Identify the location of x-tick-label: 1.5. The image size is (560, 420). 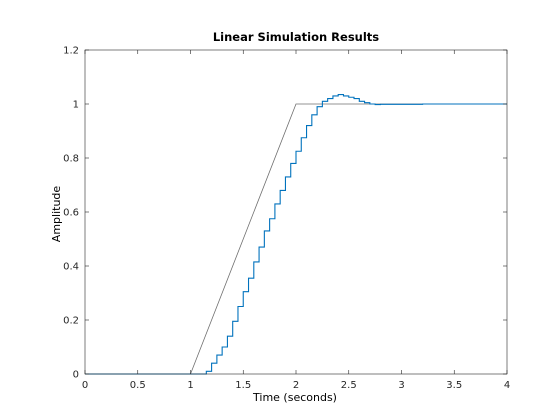
(243, 385).